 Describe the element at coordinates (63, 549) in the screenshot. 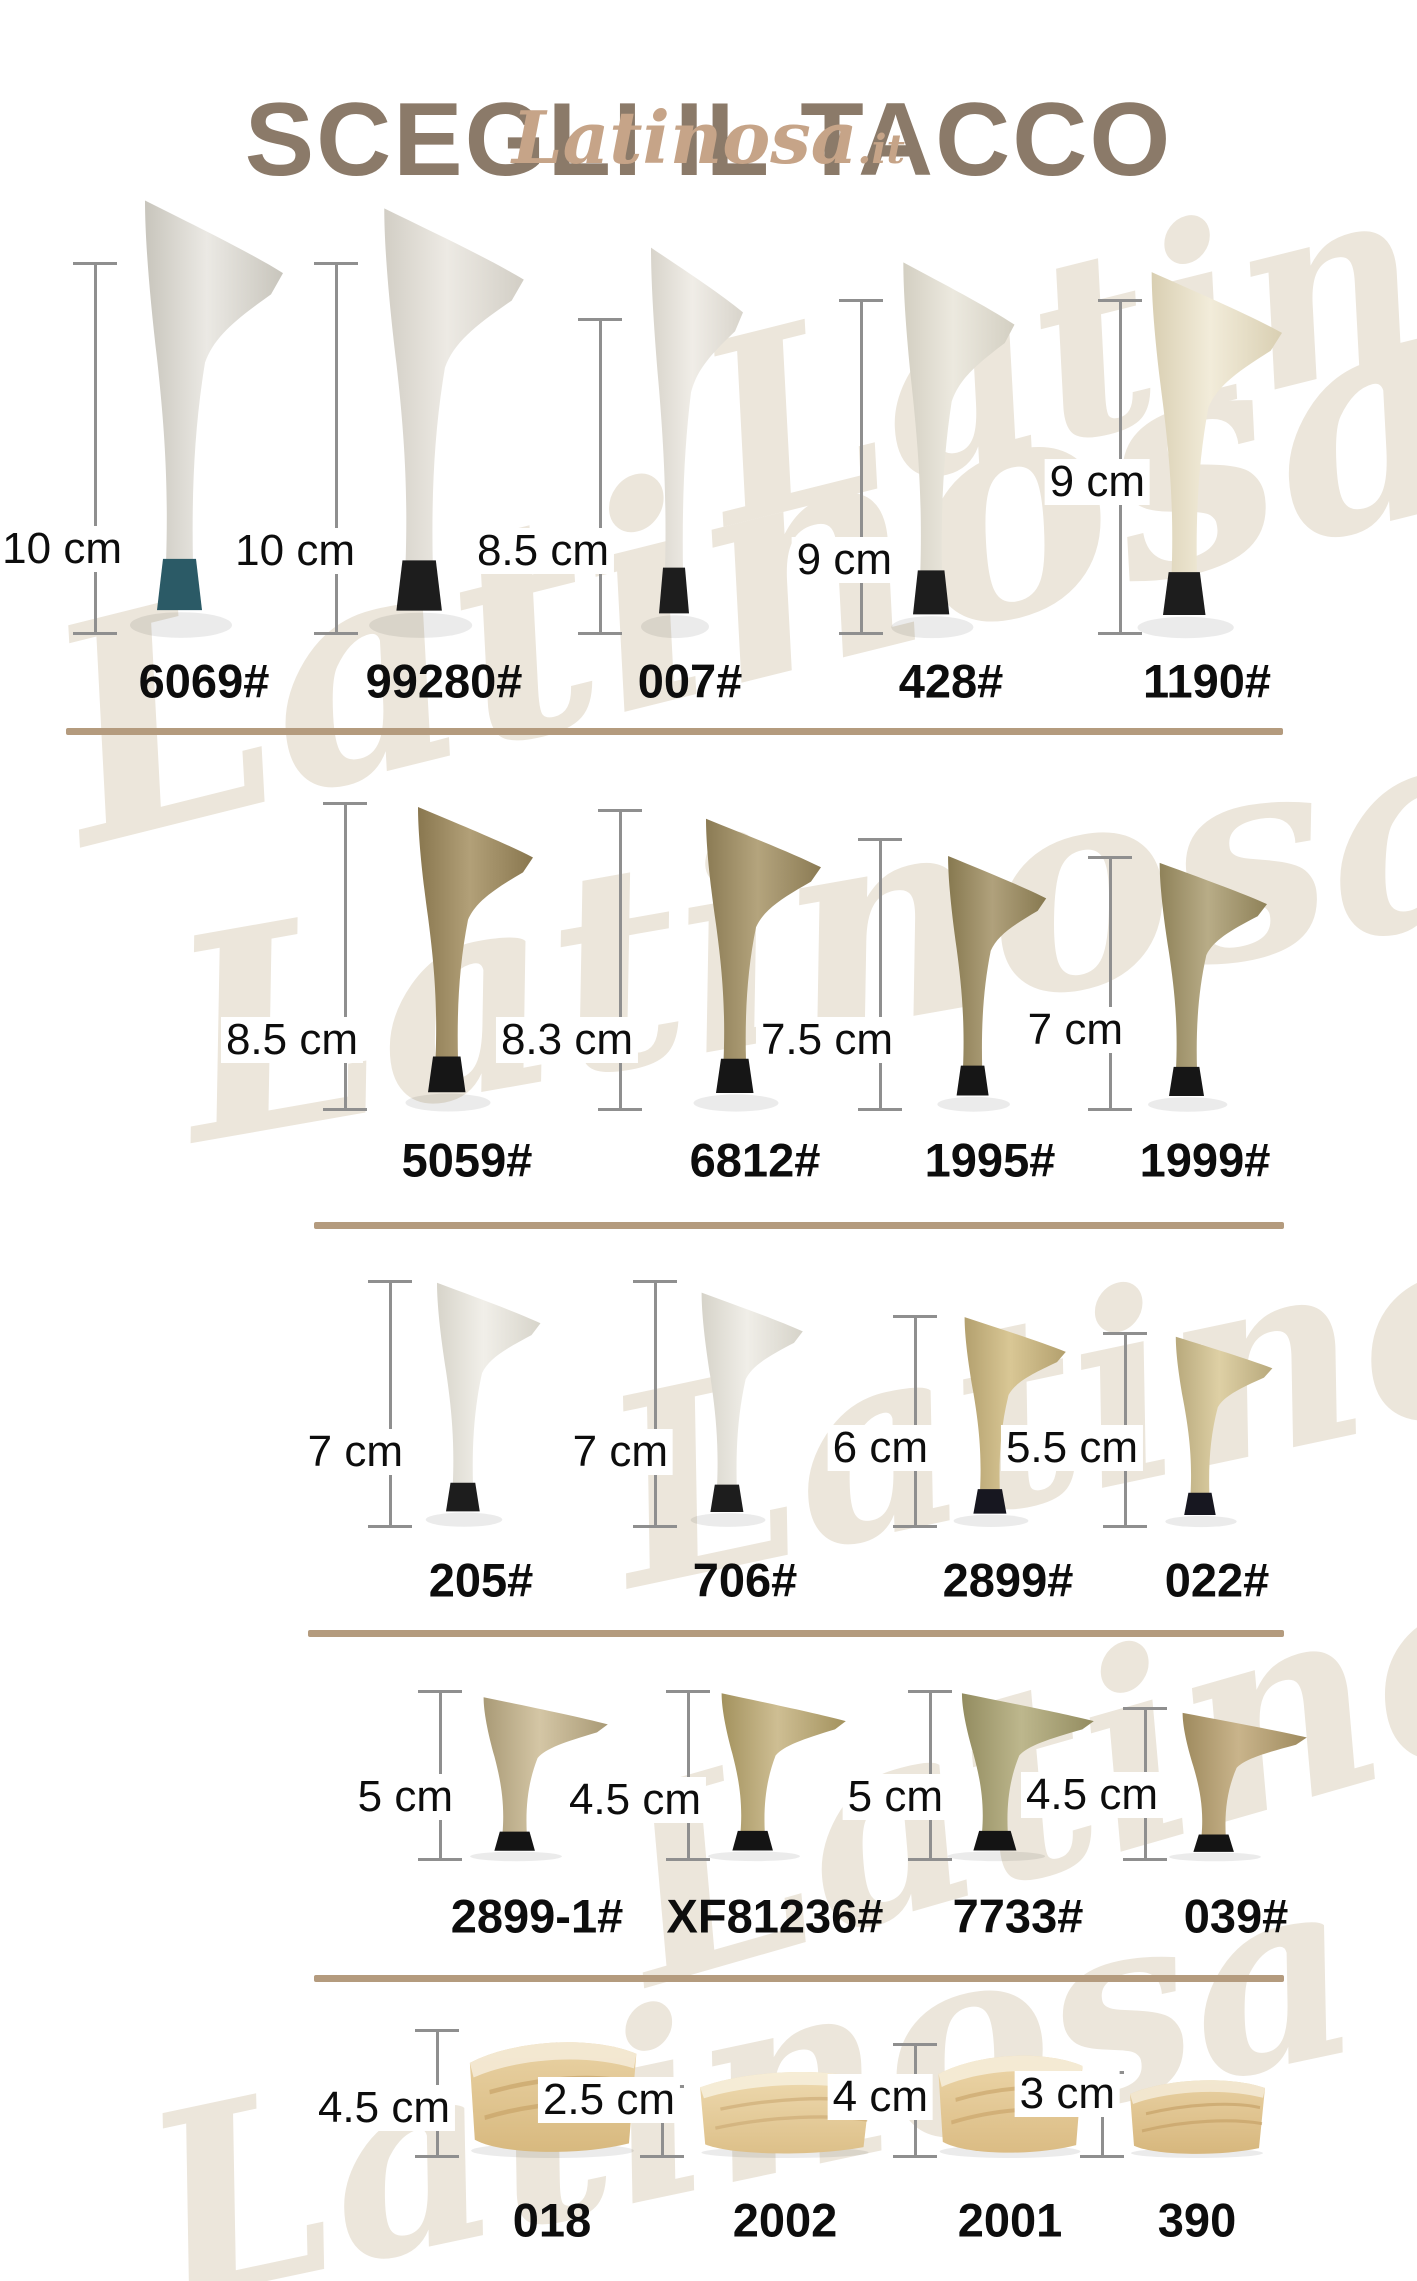

I see `size-label: 10 cm` at that location.